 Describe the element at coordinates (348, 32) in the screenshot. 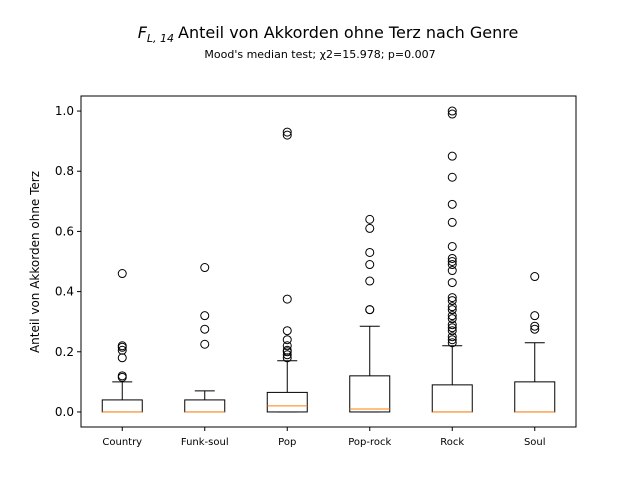

I see `chart-title-text: Anteil von Akkorden ohne Terz nach Genre` at that location.